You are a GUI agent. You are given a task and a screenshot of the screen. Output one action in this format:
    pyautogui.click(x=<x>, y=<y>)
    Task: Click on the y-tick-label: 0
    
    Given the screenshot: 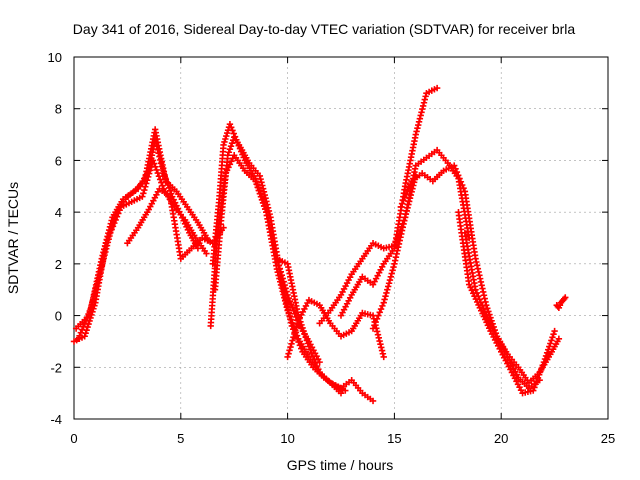 What is the action you would take?
    pyautogui.click(x=58, y=316)
    